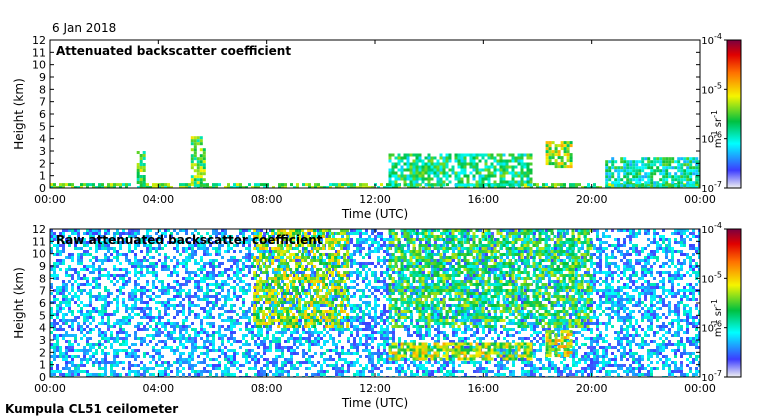 The height and width of the screenshot is (420, 780). What do you see at coordinates (173, 51) in the screenshot?
I see `panel-title: Attenuated backscatter coefficient` at bounding box center [173, 51].